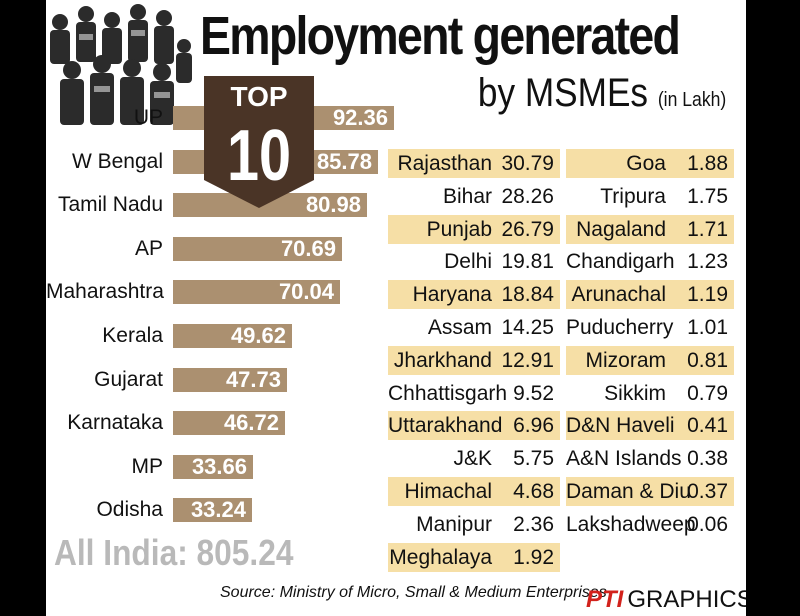 This screenshot has width=800, height=616. Describe the element at coordinates (527, 261) in the screenshot. I see `state-value: 19.81` at that location.